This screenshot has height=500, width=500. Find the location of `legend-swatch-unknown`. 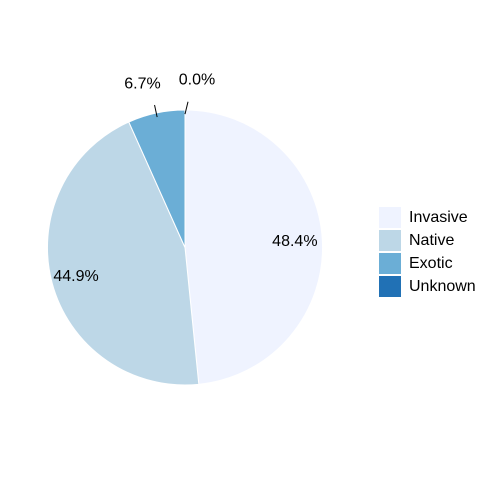

legend-swatch-unknown is located at coordinates (390, 286).